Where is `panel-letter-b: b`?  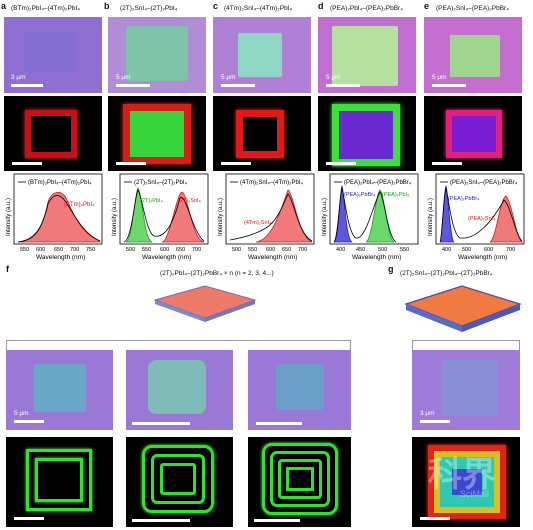 panel-letter-b: b is located at coordinates (107, 6).